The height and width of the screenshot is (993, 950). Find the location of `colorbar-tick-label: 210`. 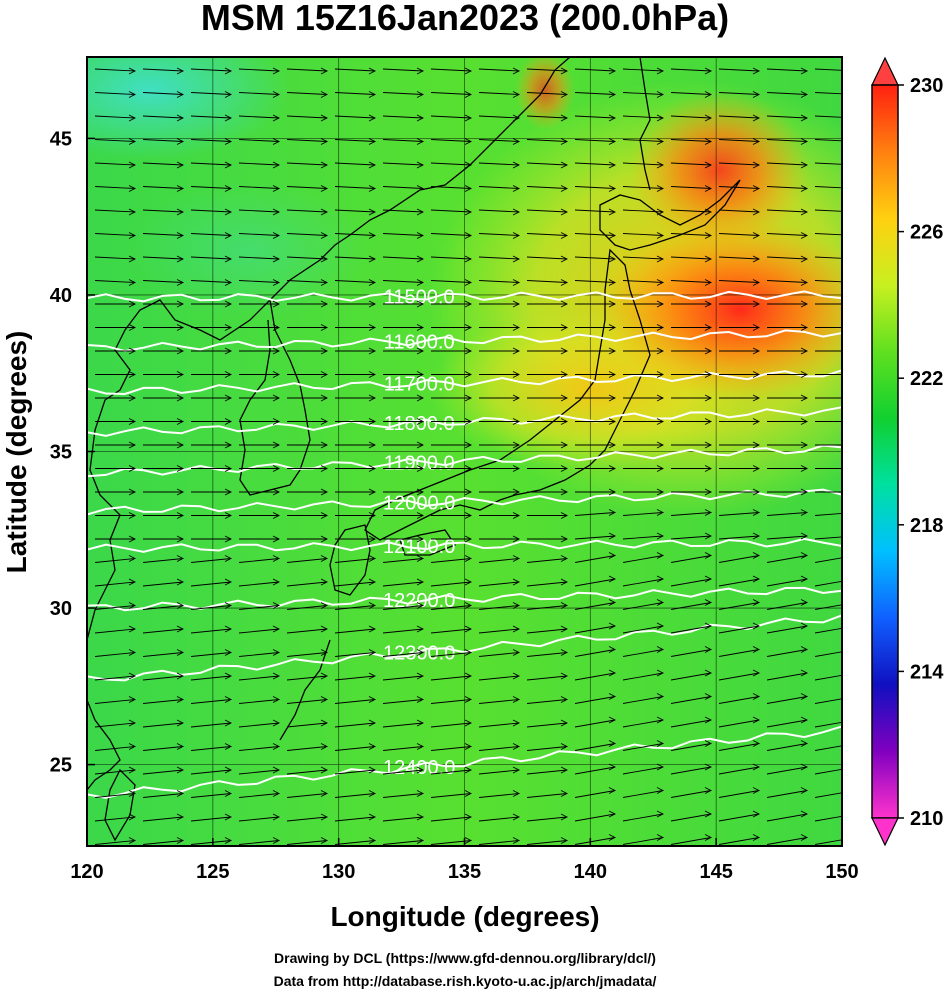

colorbar-tick-label: 210 is located at coordinates (926, 819).